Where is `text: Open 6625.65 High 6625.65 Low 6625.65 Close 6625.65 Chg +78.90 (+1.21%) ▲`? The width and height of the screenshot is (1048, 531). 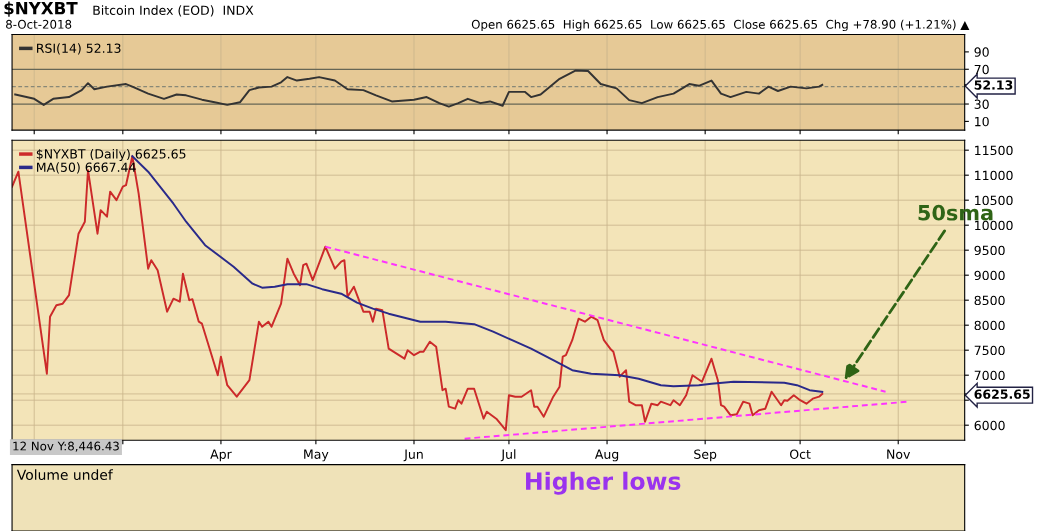
text: Open 6625.65 High 6625.65 Low 6625.65 Close 6625.65 Chg +78.90 (+1.21%) ▲ is located at coordinates (720, 25).